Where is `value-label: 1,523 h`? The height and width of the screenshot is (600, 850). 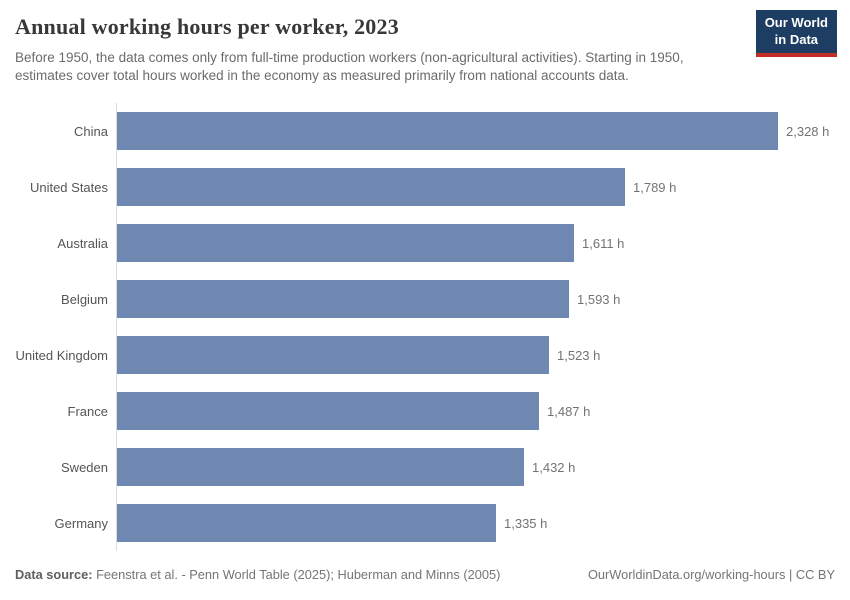
value-label: 1,523 h is located at coordinates (579, 355).